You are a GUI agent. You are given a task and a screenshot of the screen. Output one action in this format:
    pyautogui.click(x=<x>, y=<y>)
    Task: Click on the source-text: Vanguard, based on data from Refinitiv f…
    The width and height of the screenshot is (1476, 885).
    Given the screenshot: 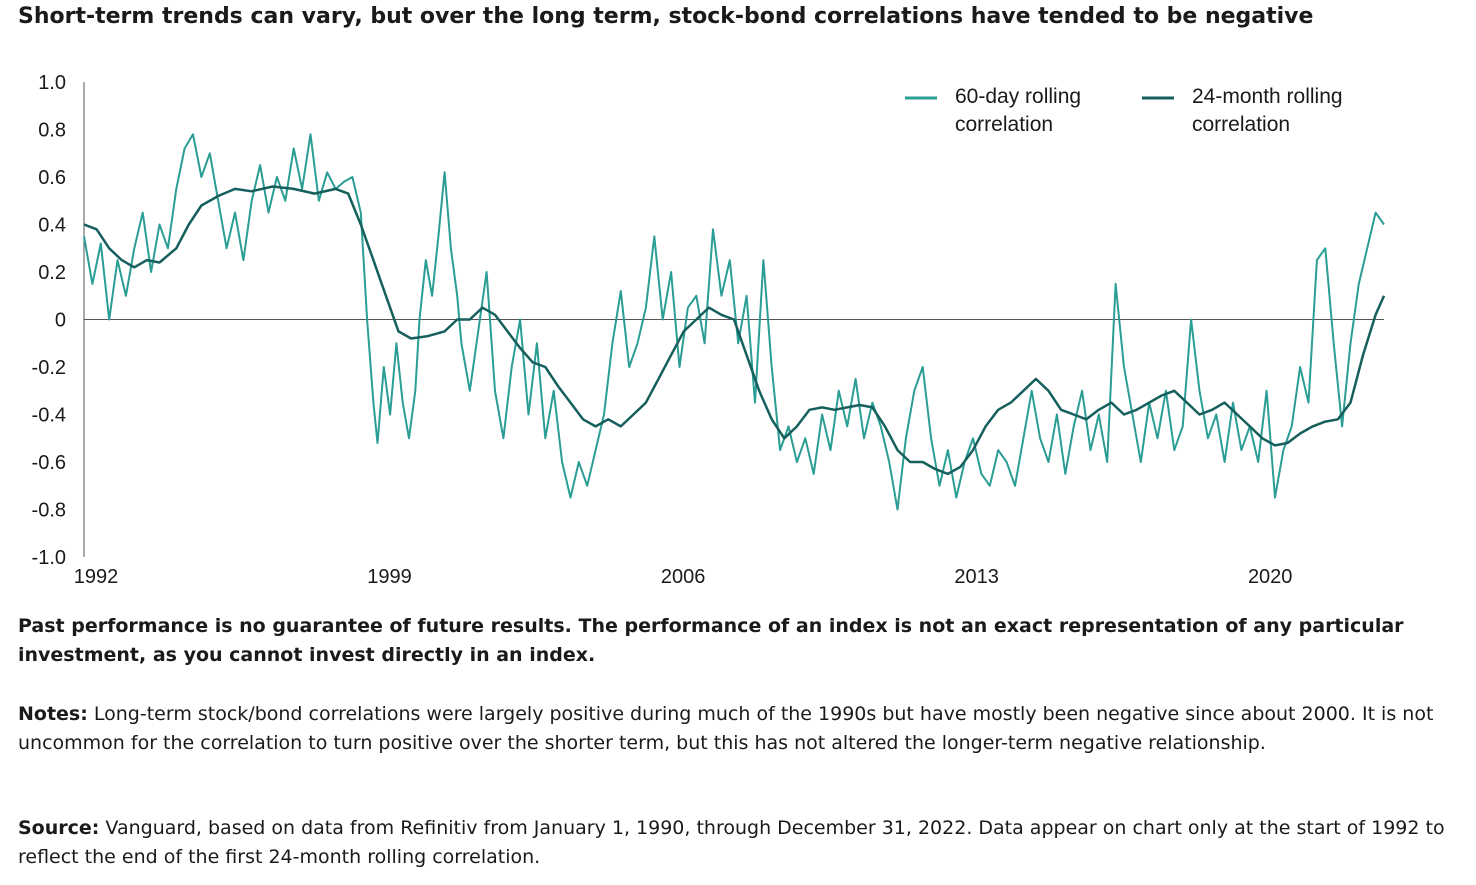 What is the action you would take?
    pyautogui.click(x=731, y=842)
    